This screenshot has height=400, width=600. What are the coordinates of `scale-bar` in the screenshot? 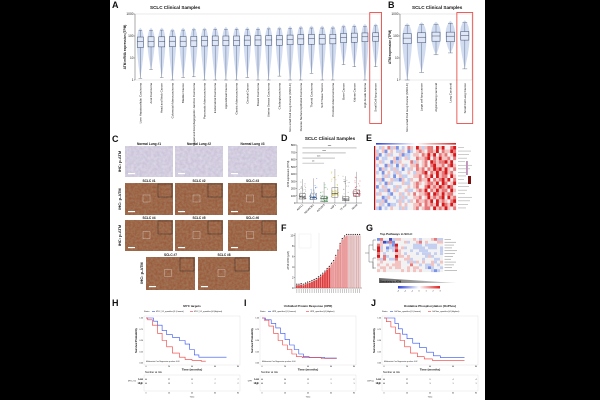 It's located at (131, 212).